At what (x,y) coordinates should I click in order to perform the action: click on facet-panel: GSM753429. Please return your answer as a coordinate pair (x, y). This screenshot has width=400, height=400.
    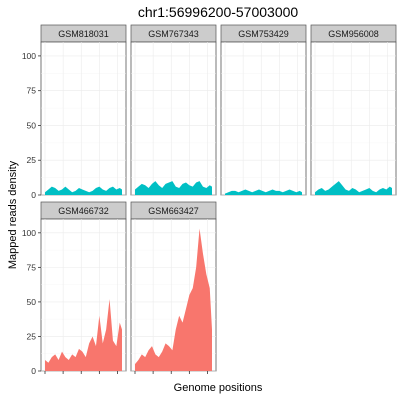
    Looking at the image, I should click on (263, 110).